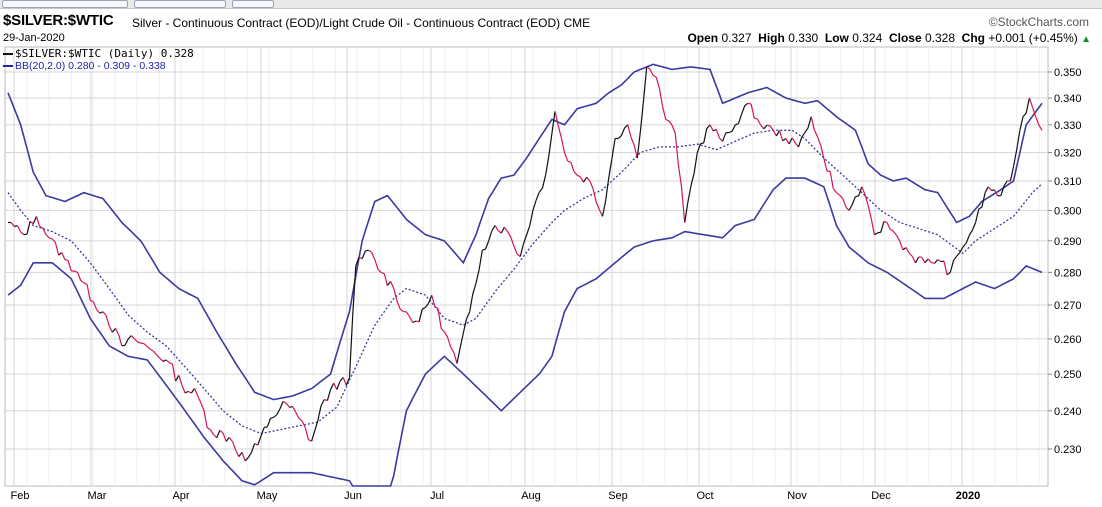  Describe the element at coordinates (1068, 73) in the screenshot. I see `y-tick-label: 0.350` at that location.